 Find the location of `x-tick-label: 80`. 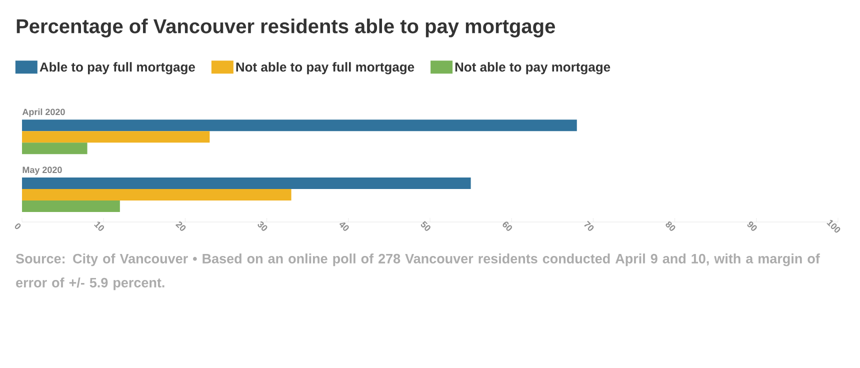

x-tick-label: 80 is located at coordinates (671, 226).